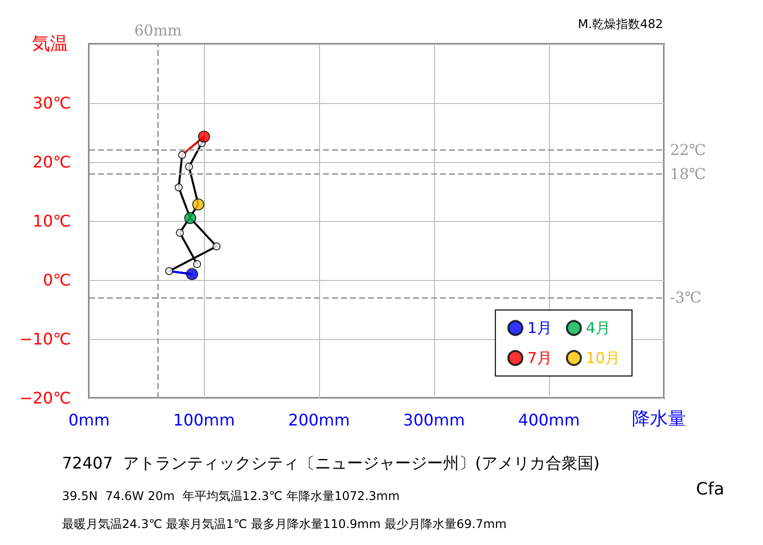 The height and width of the screenshot is (545, 763). I want to click on x-tick-label: 300mm, so click(434, 420).